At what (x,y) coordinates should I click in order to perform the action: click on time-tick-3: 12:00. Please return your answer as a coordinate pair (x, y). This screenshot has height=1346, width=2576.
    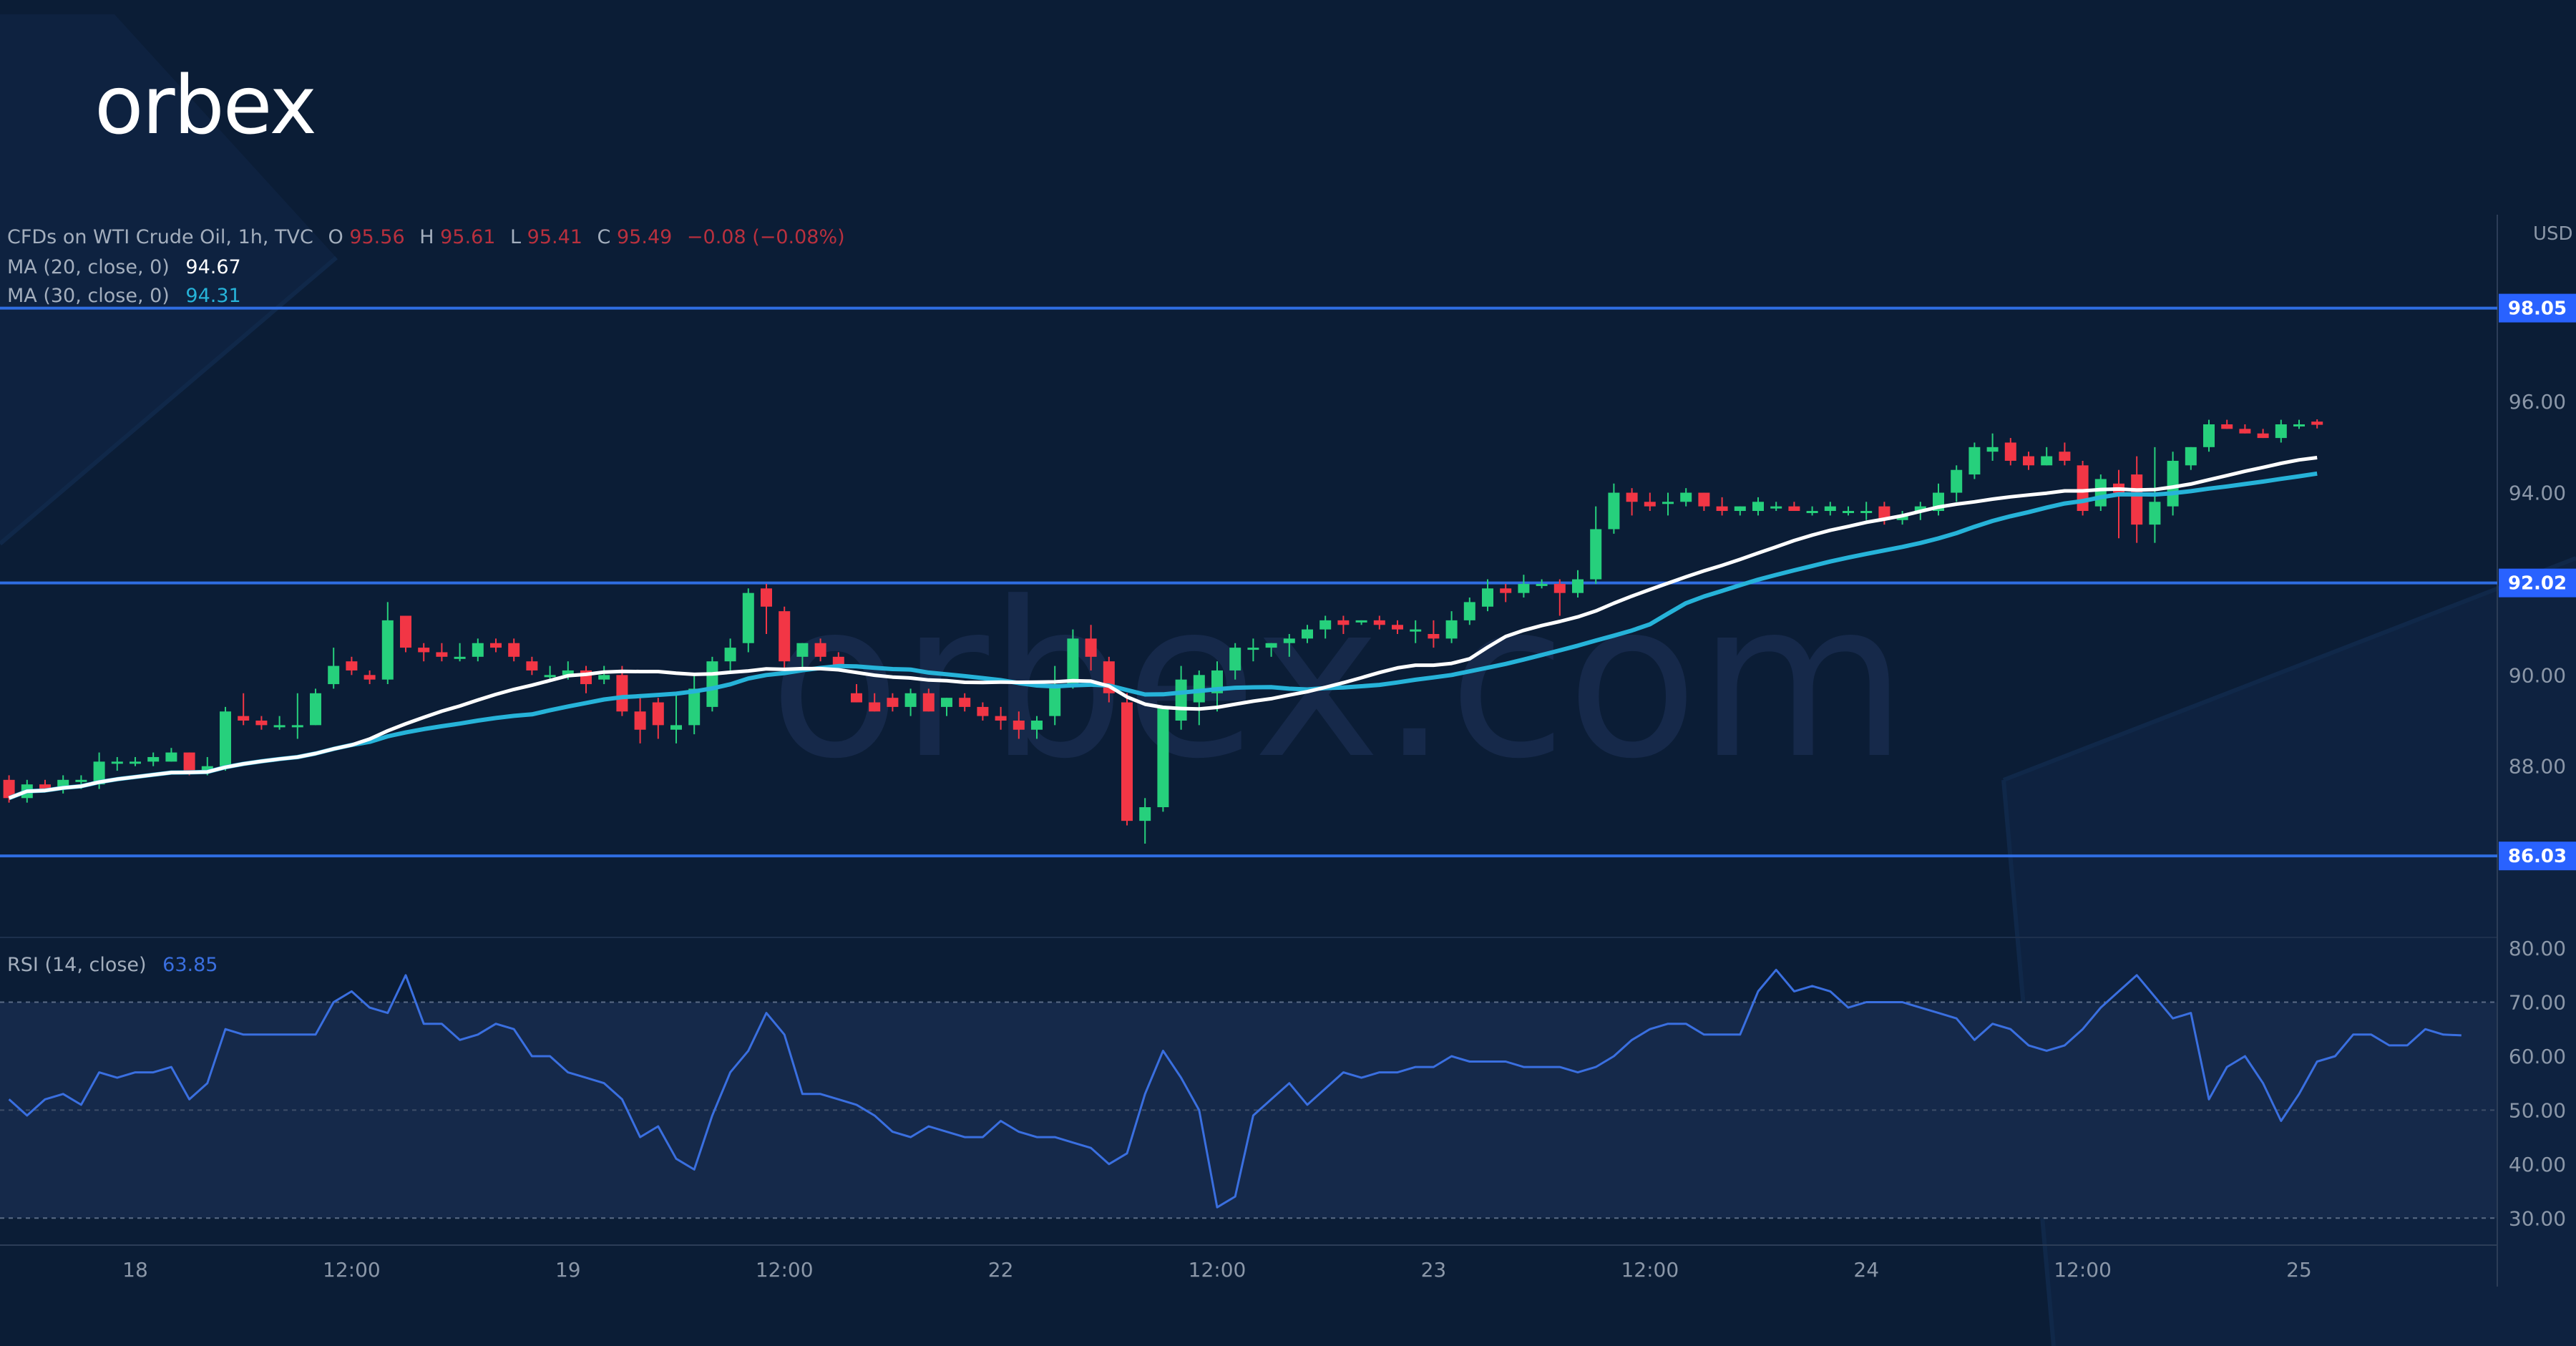
    Looking at the image, I should click on (785, 1270).